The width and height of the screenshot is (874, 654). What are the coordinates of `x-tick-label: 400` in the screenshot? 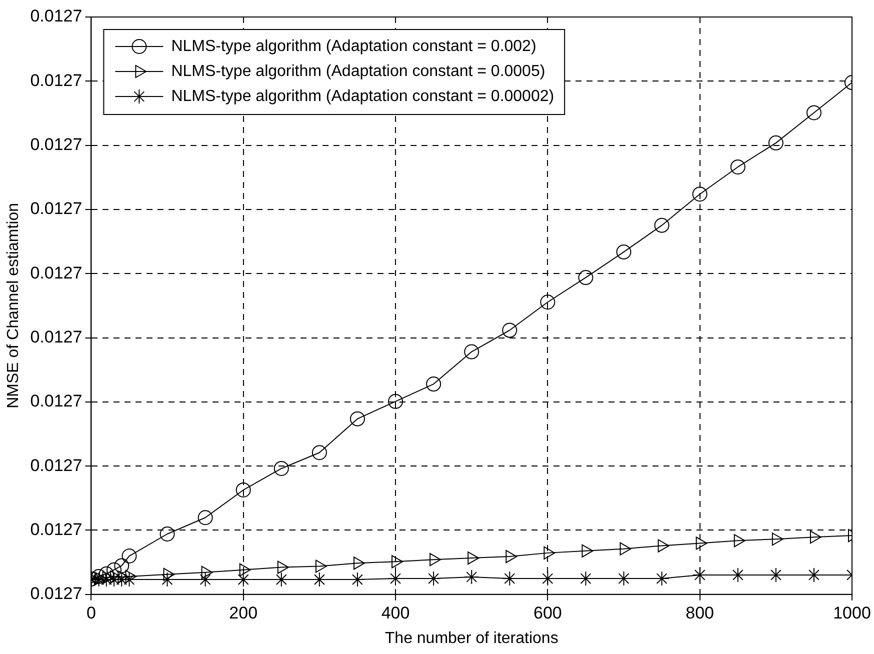 It's located at (395, 612).